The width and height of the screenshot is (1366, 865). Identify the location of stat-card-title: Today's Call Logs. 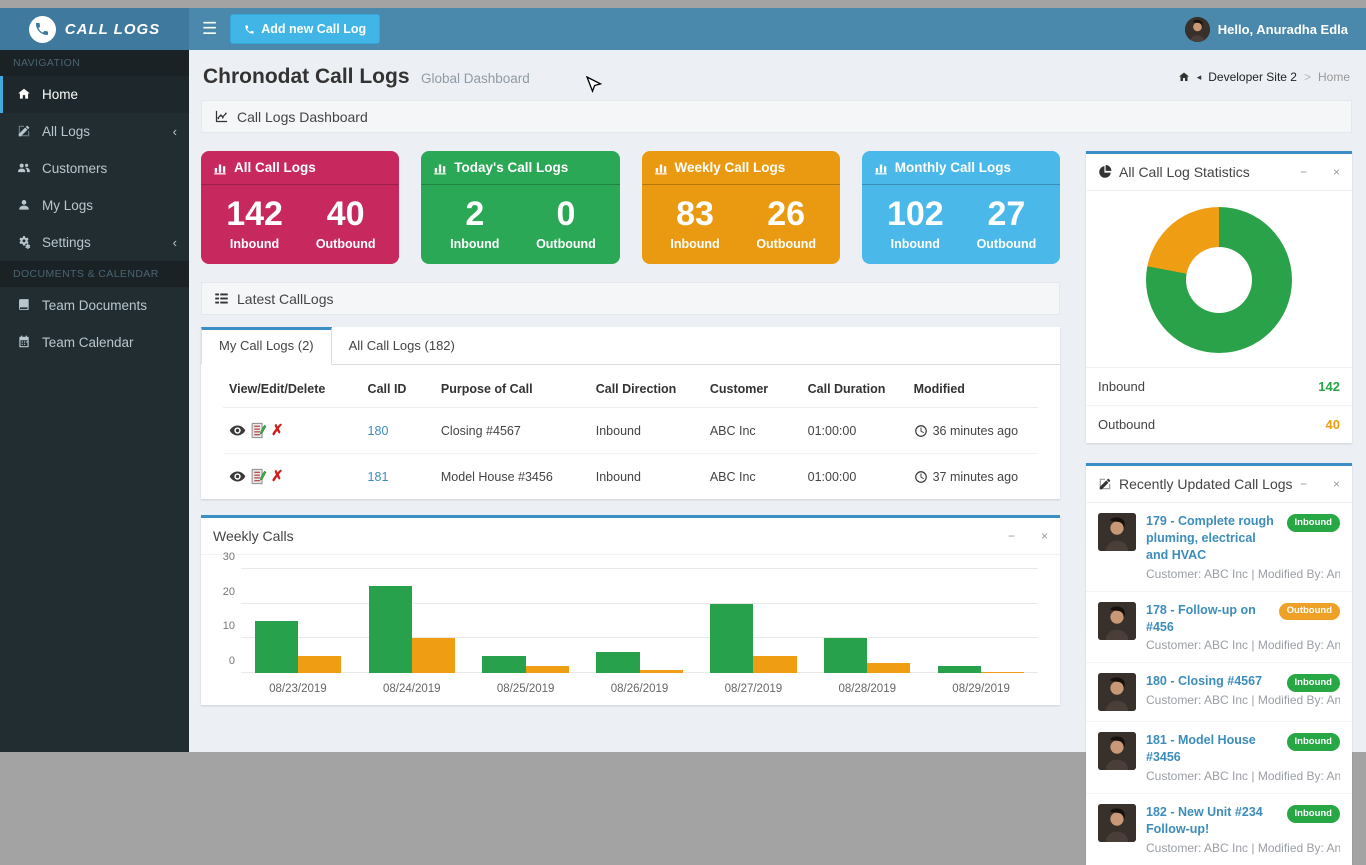
(511, 167).